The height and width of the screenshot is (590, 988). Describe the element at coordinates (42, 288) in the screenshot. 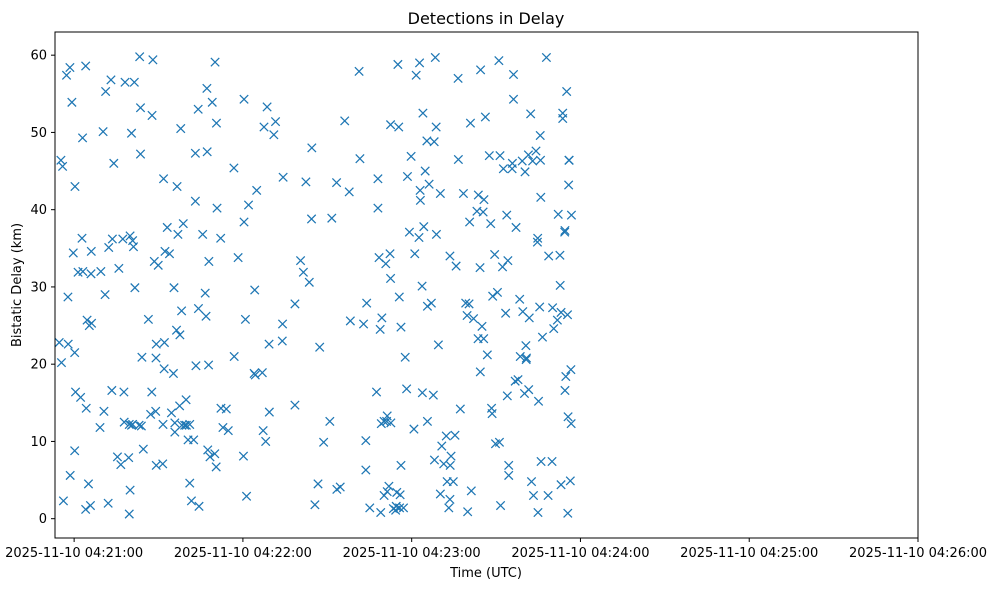

I see `y-axis: 0 10 20 30 40 50 60` at that location.